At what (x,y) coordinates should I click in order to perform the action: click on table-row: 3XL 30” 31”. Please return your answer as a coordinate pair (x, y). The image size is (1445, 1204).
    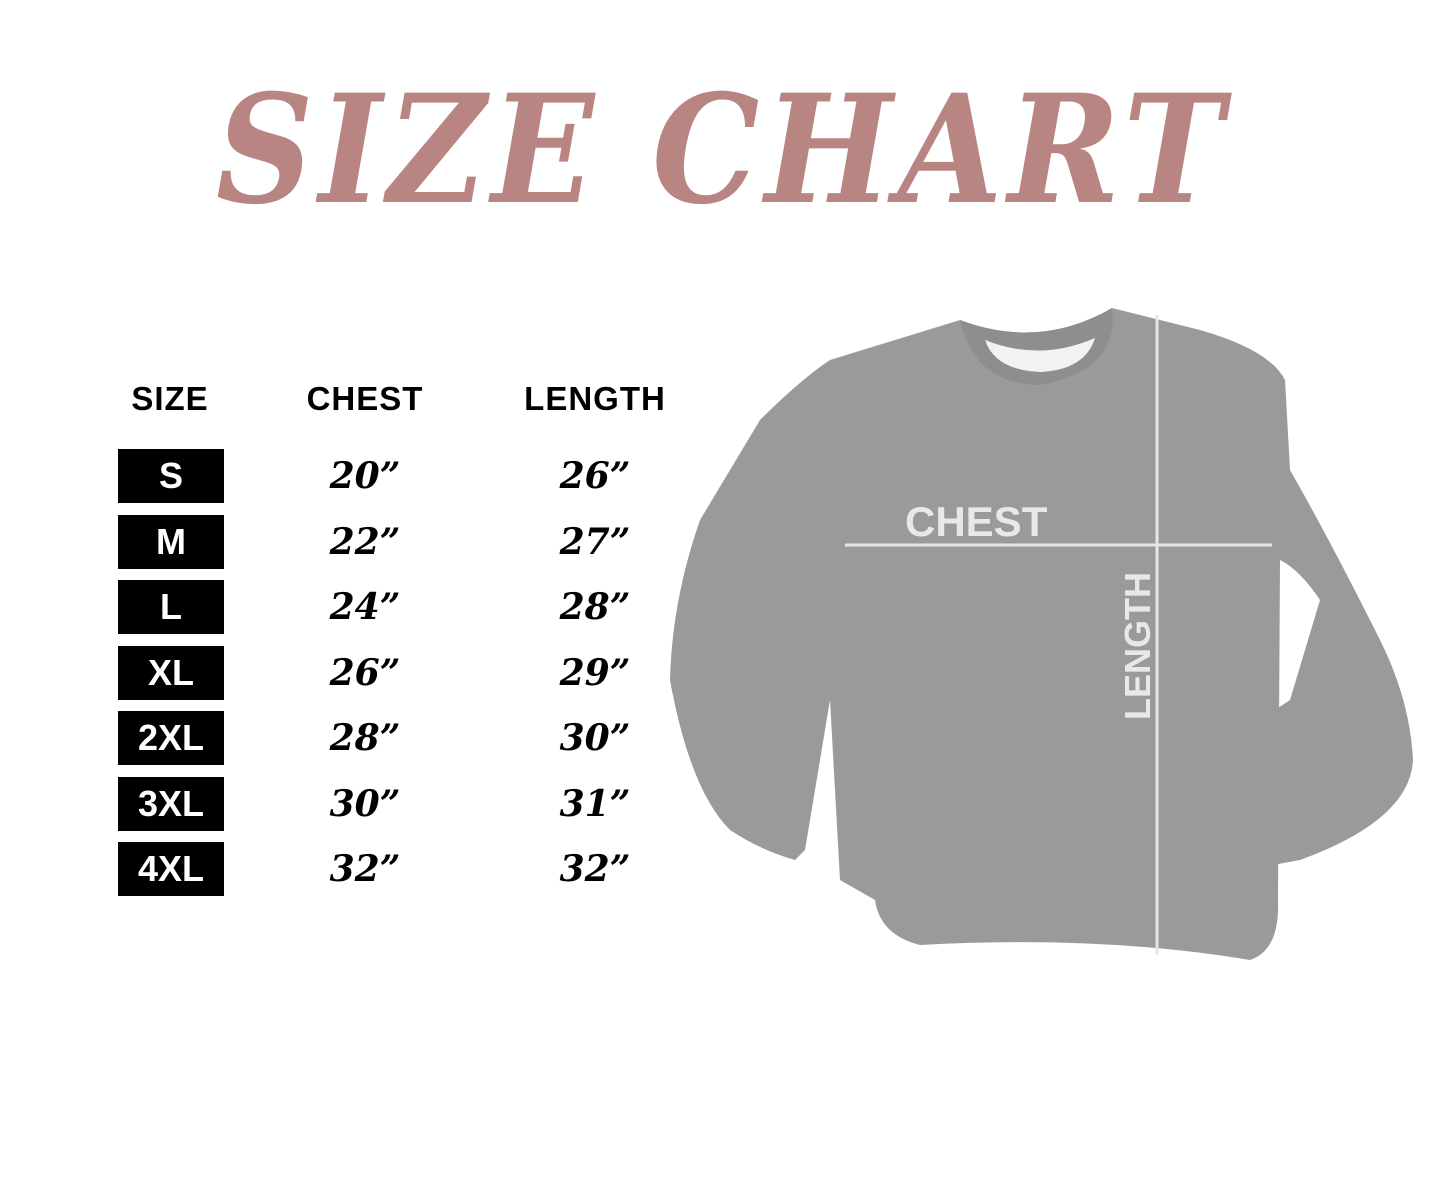
    Looking at the image, I should click on (360, 803).